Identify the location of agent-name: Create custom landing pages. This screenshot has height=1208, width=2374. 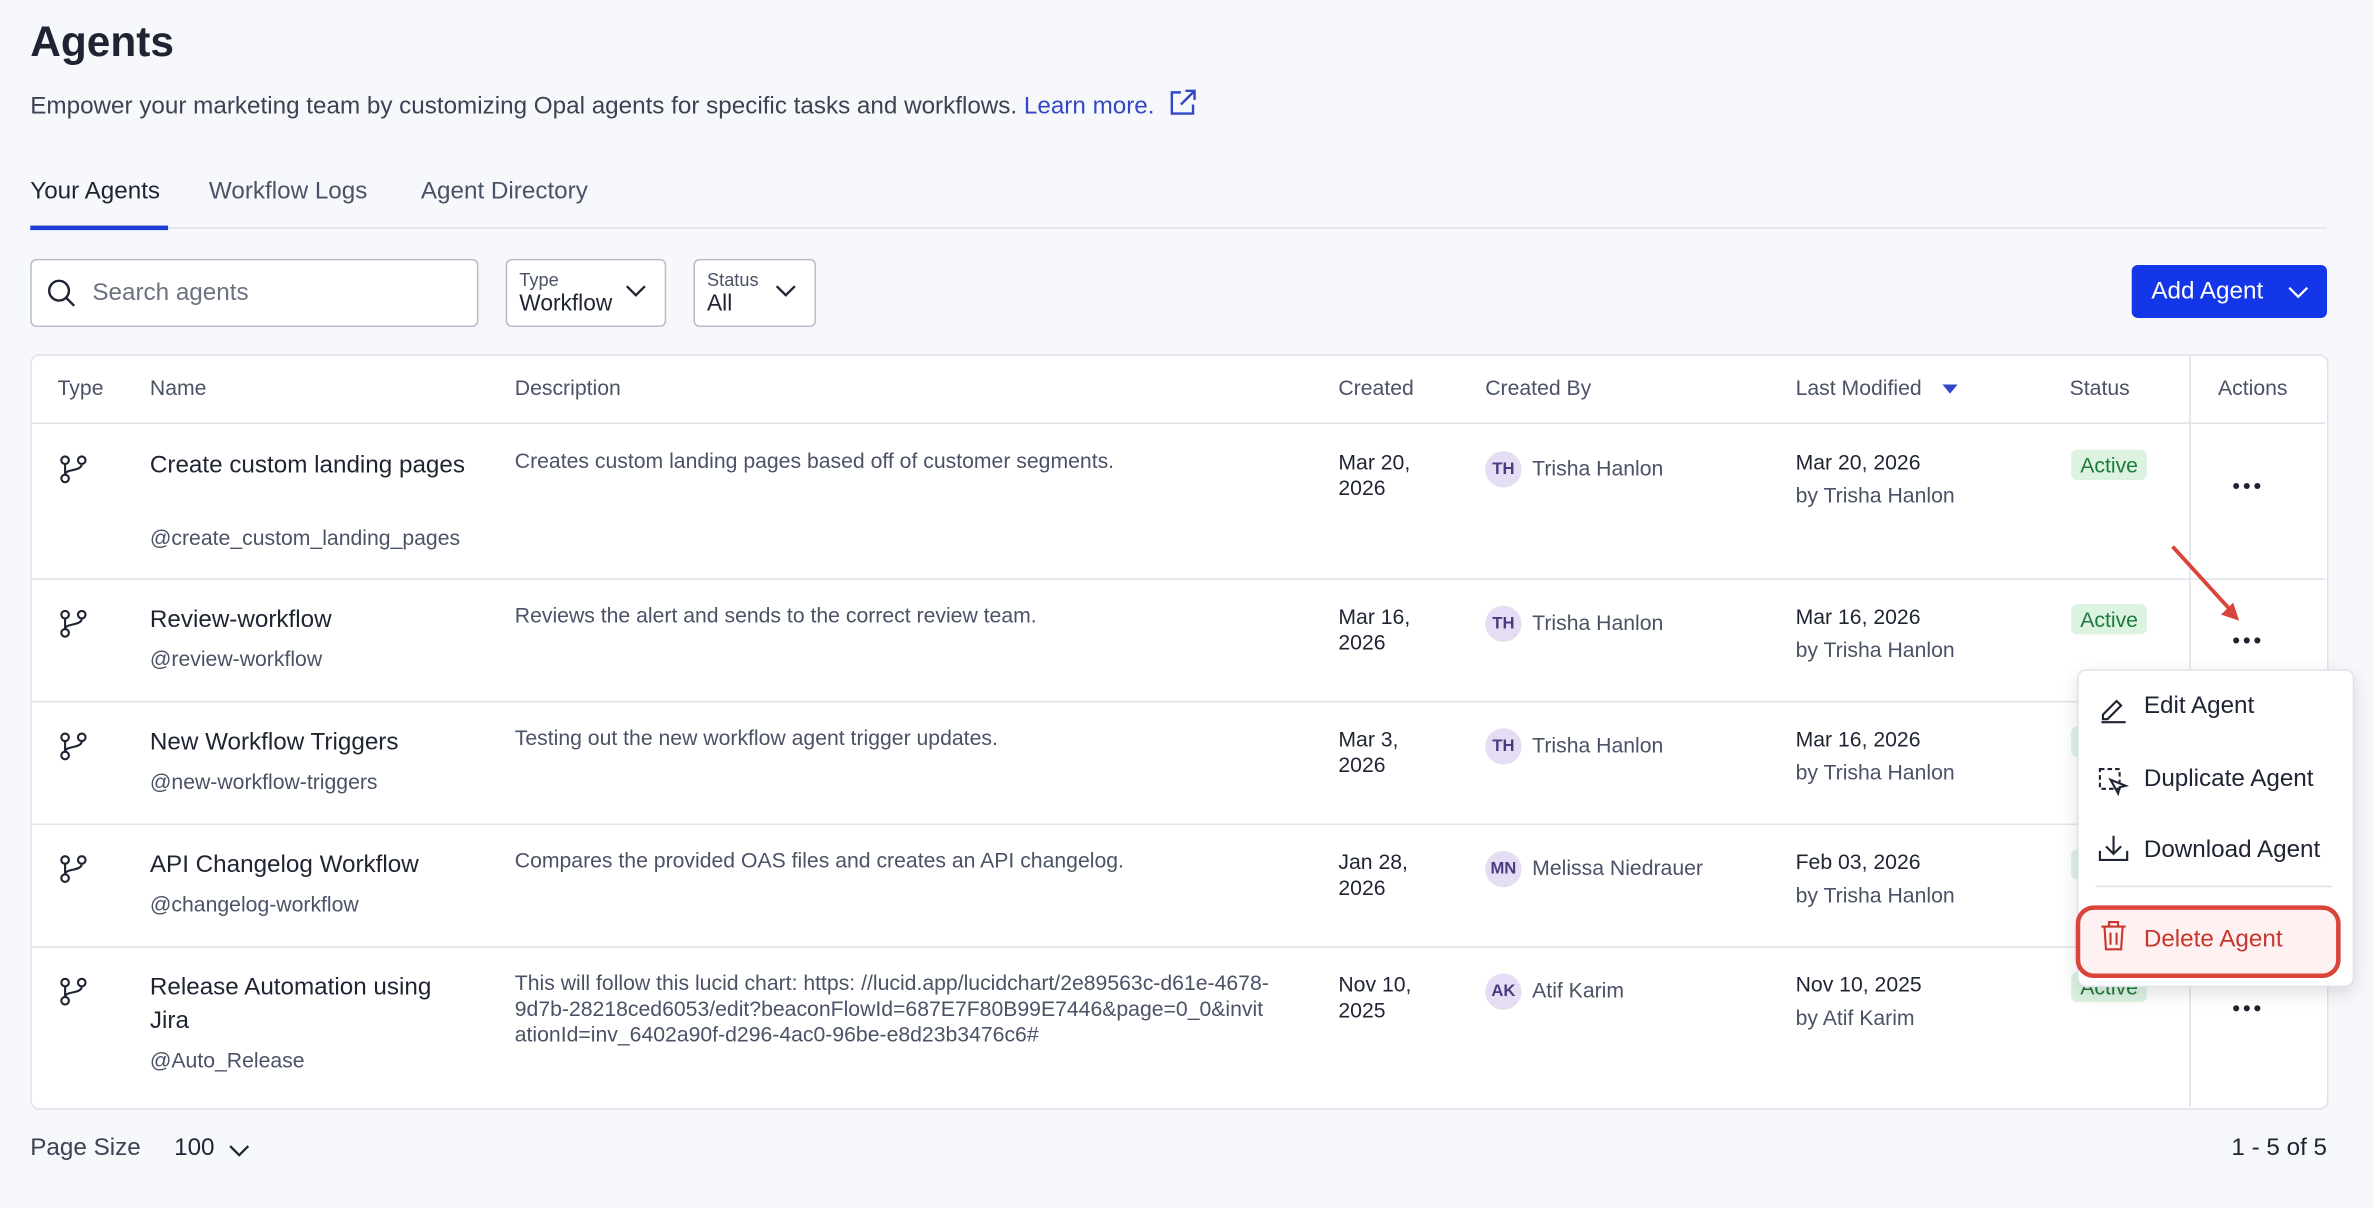
(307, 465).